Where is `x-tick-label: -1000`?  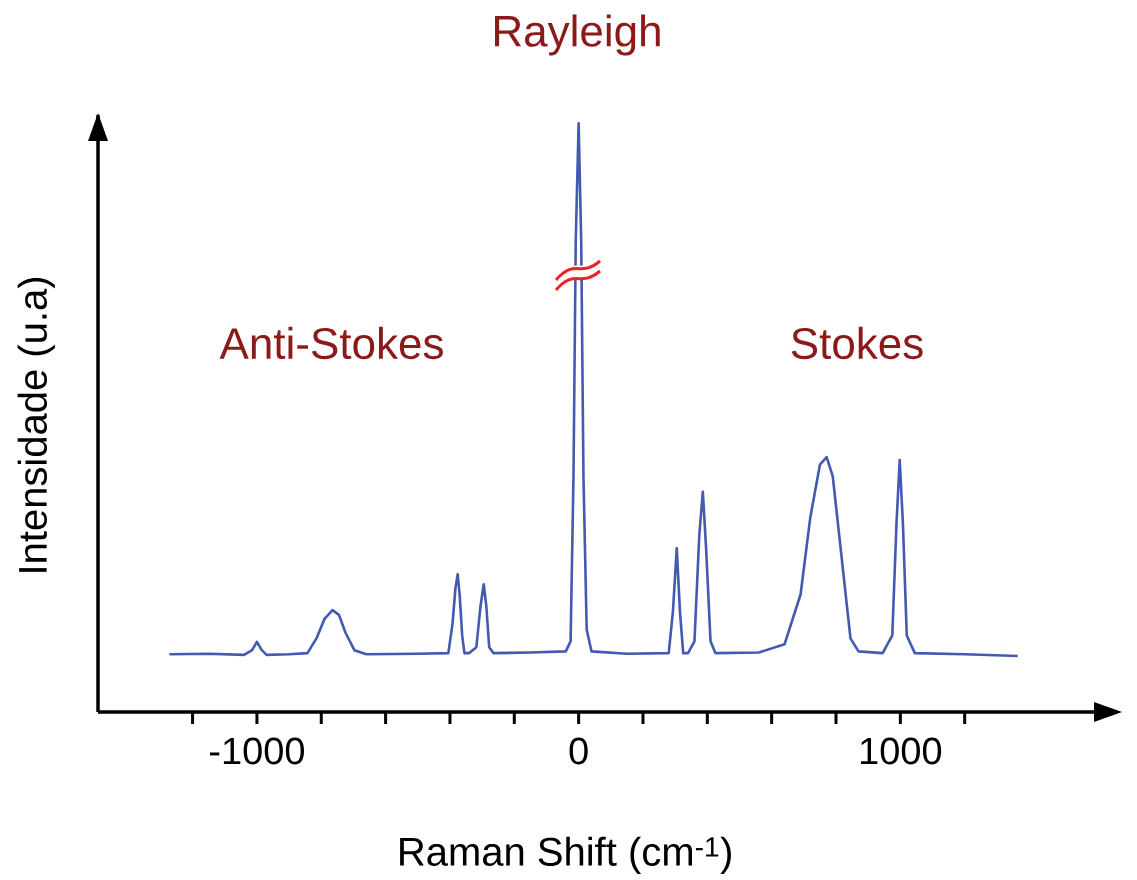 x-tick-label: -1000 is located at coordinates (257, 751).